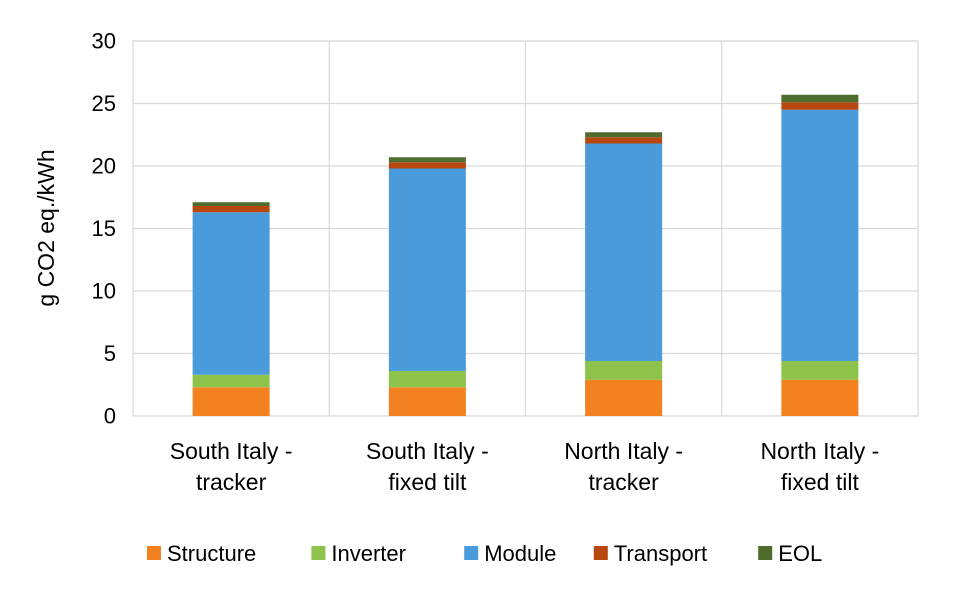 This screenshot has height=608, width=960. I want to click on legend-item-structure: Structure, so click(201, 553).